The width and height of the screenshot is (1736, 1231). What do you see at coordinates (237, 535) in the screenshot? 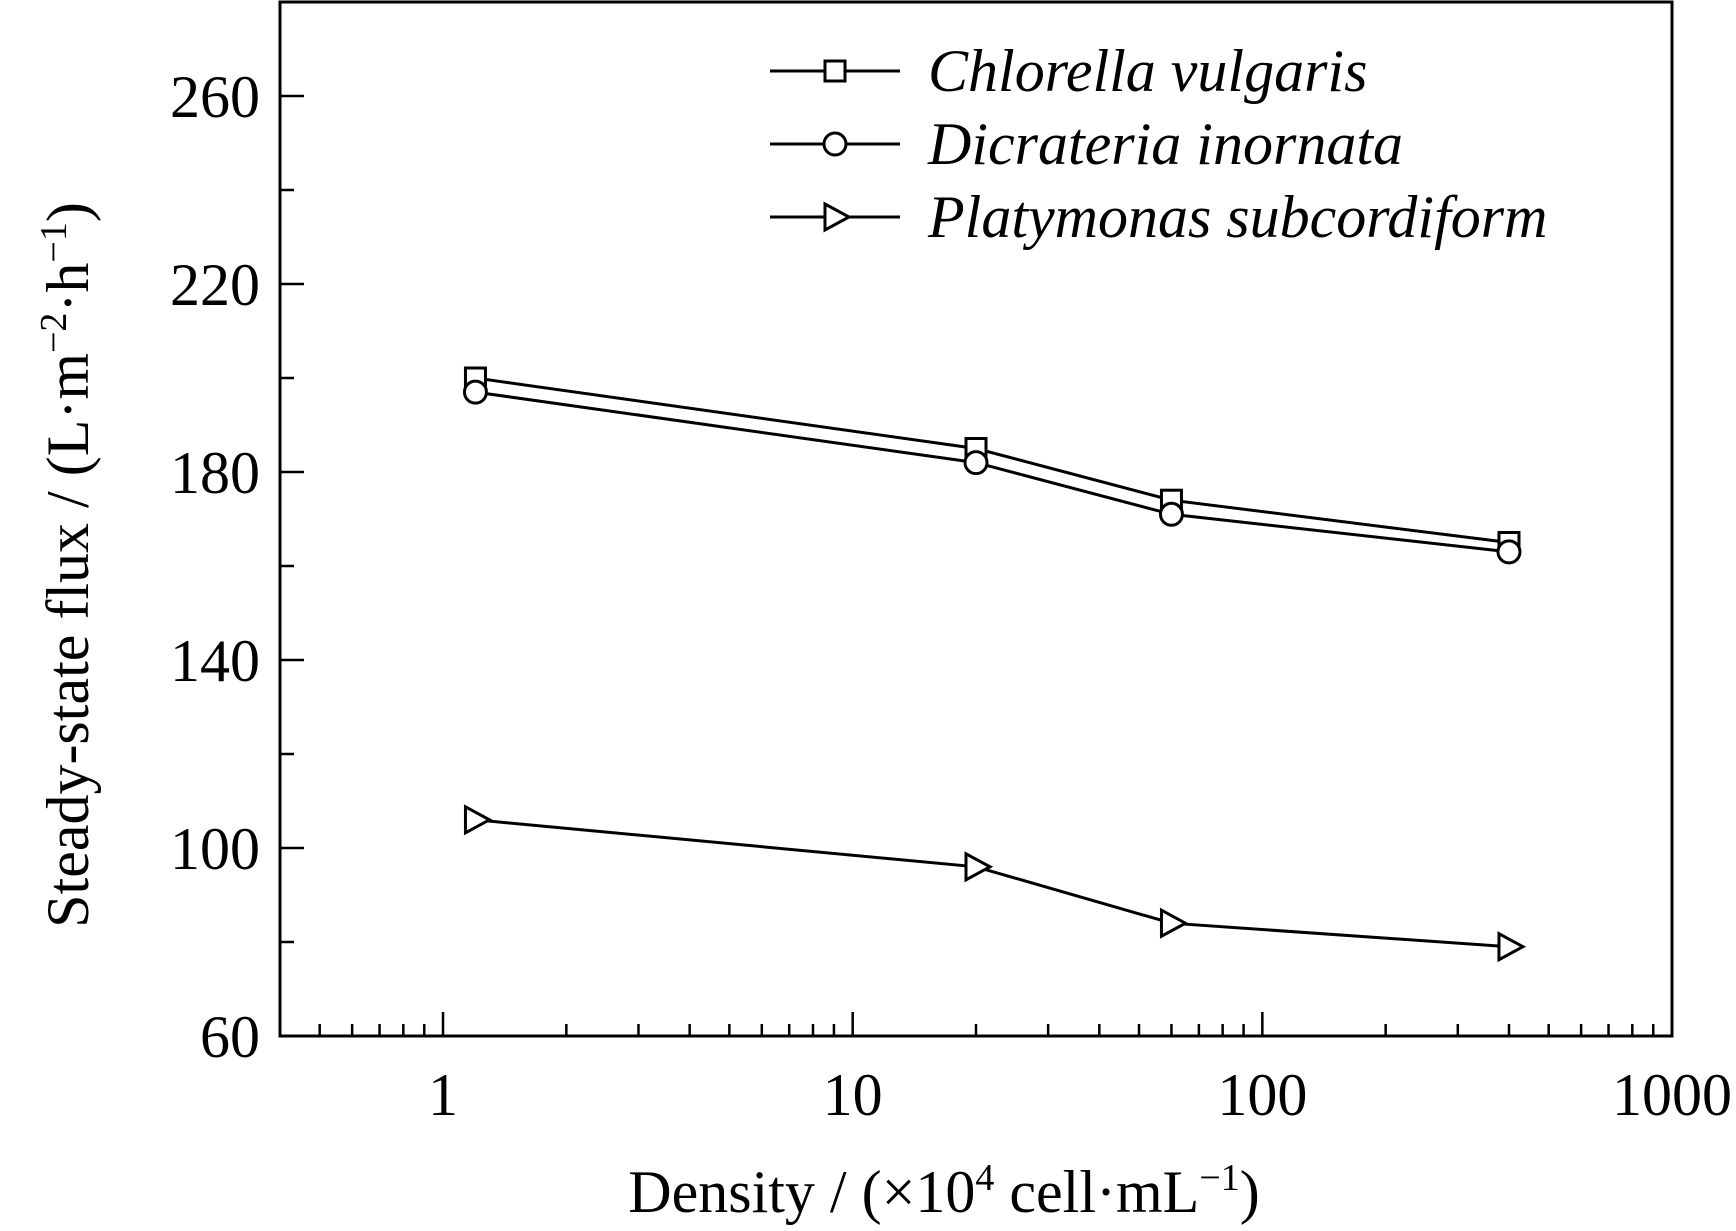
I see `y-axis: 60 100 140 180 220 260` at bounding box center [237, 535].